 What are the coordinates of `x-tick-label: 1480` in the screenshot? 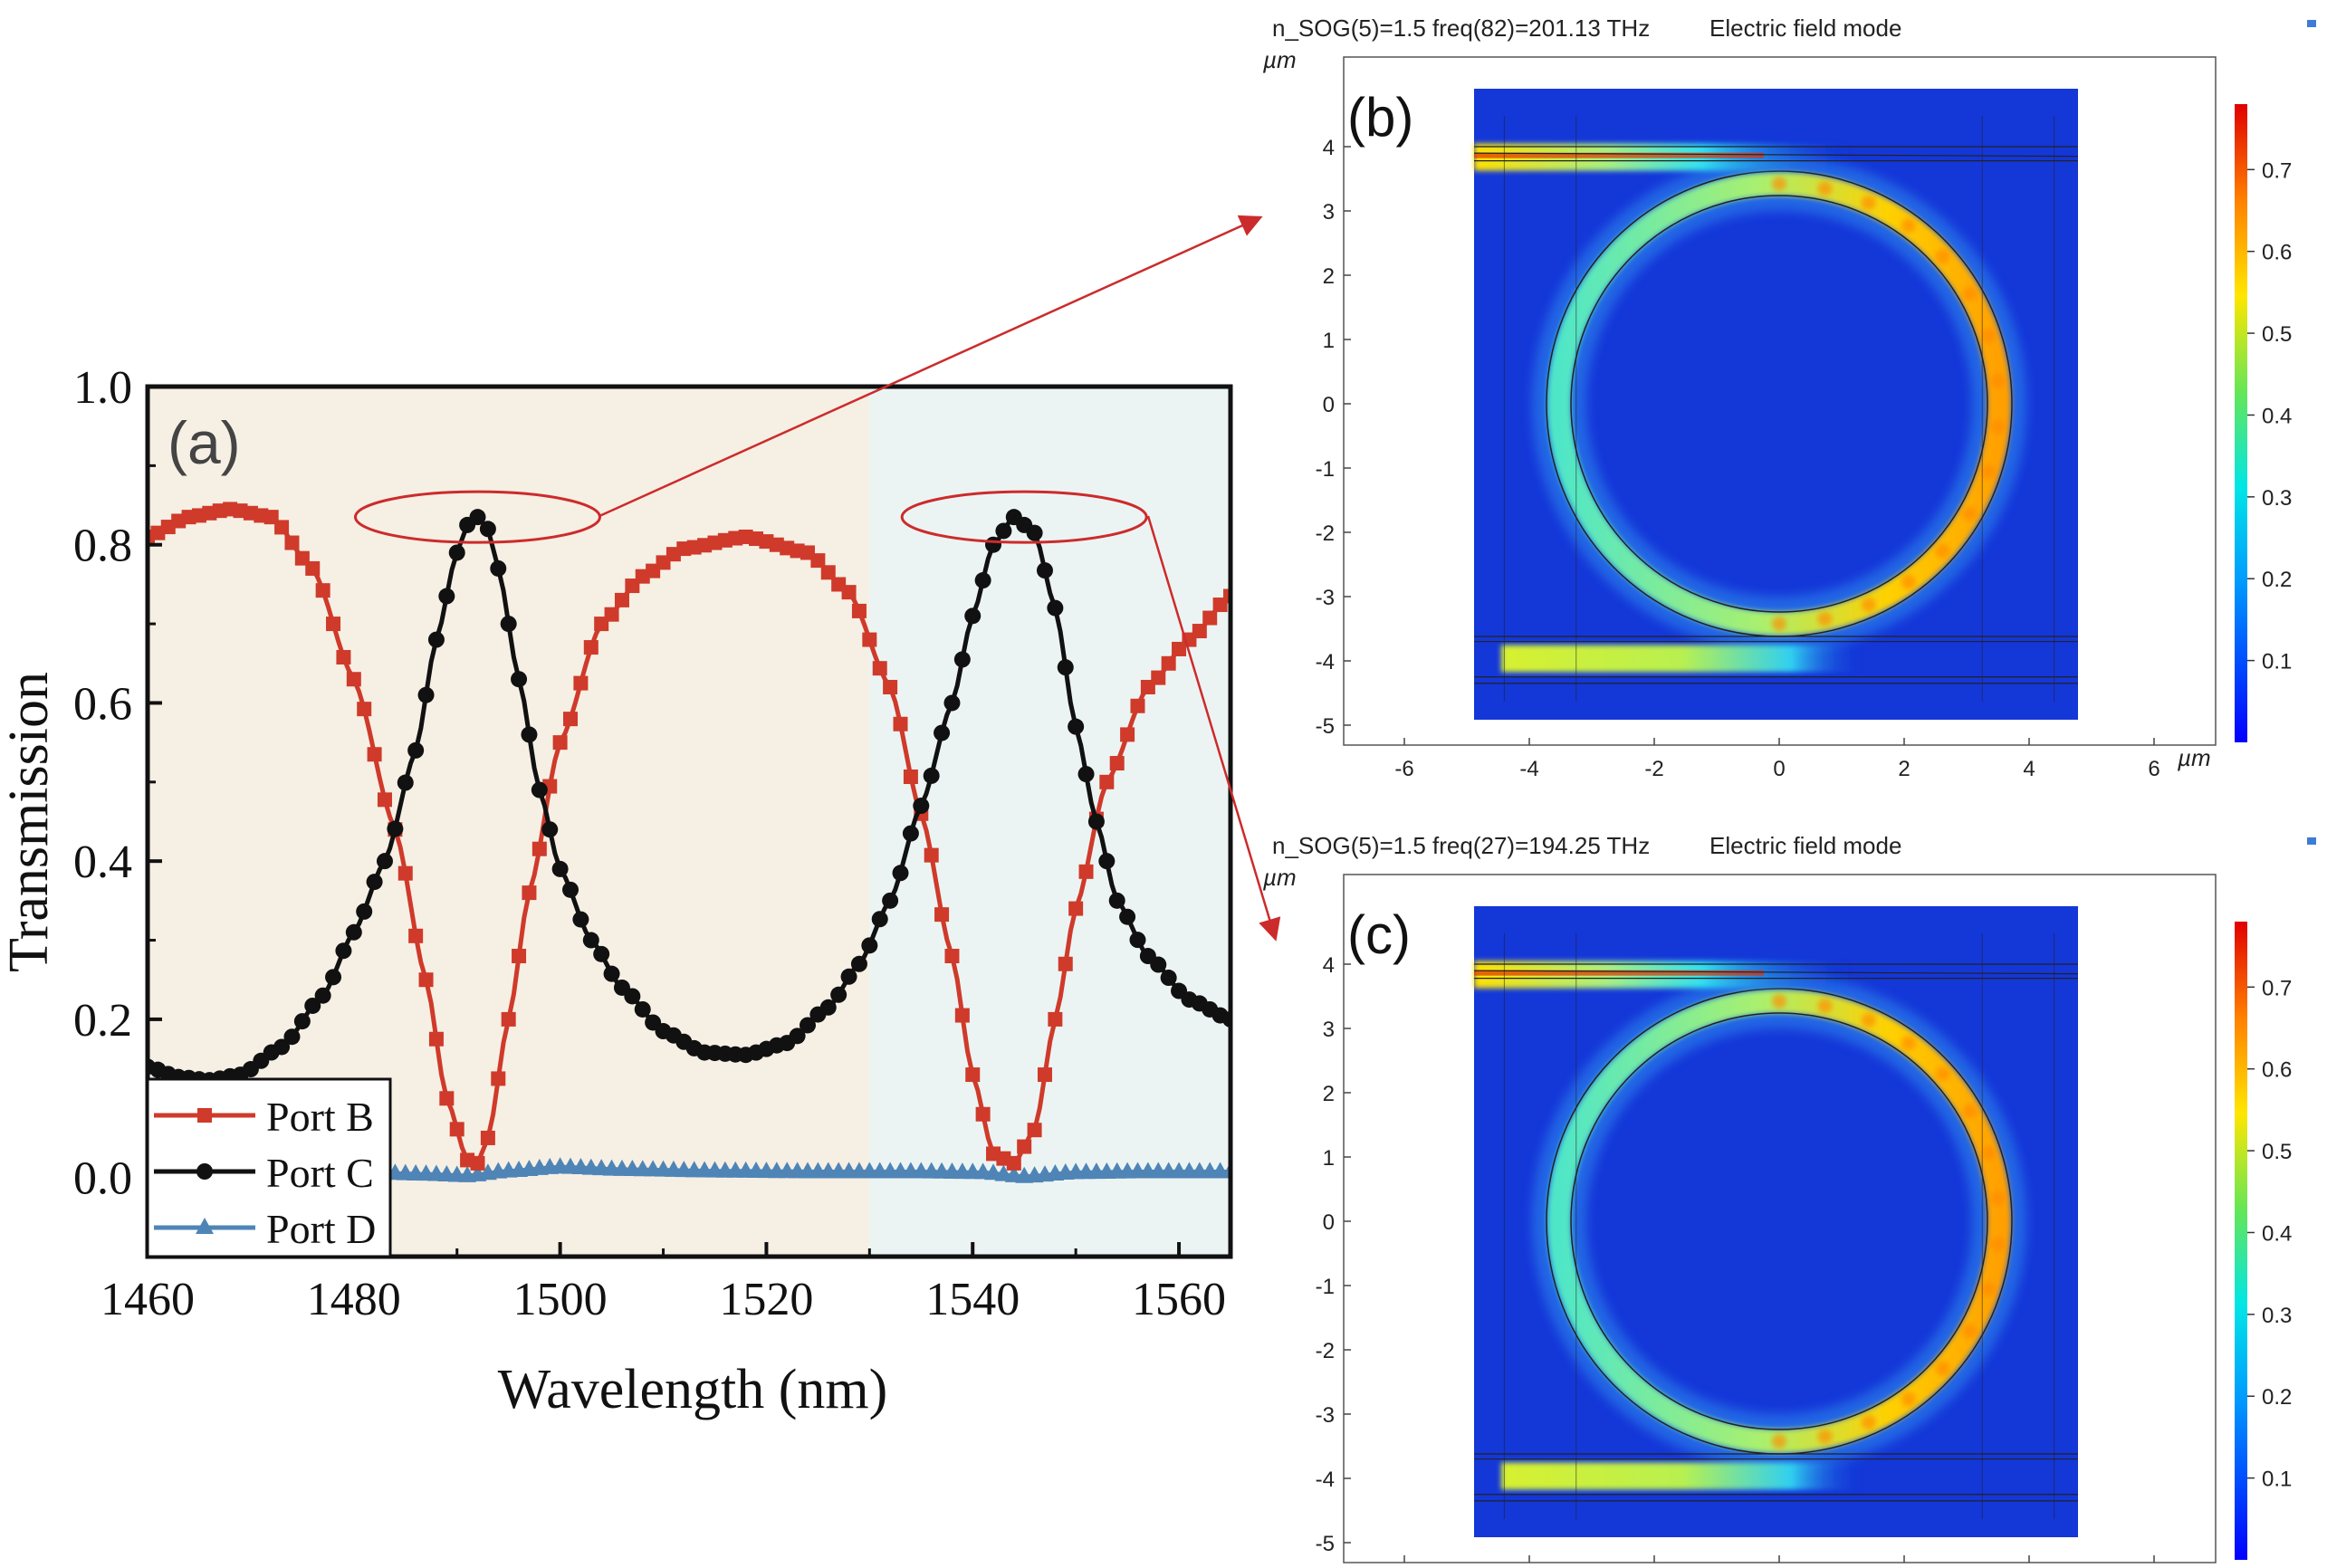 It's located at (354, 1299).